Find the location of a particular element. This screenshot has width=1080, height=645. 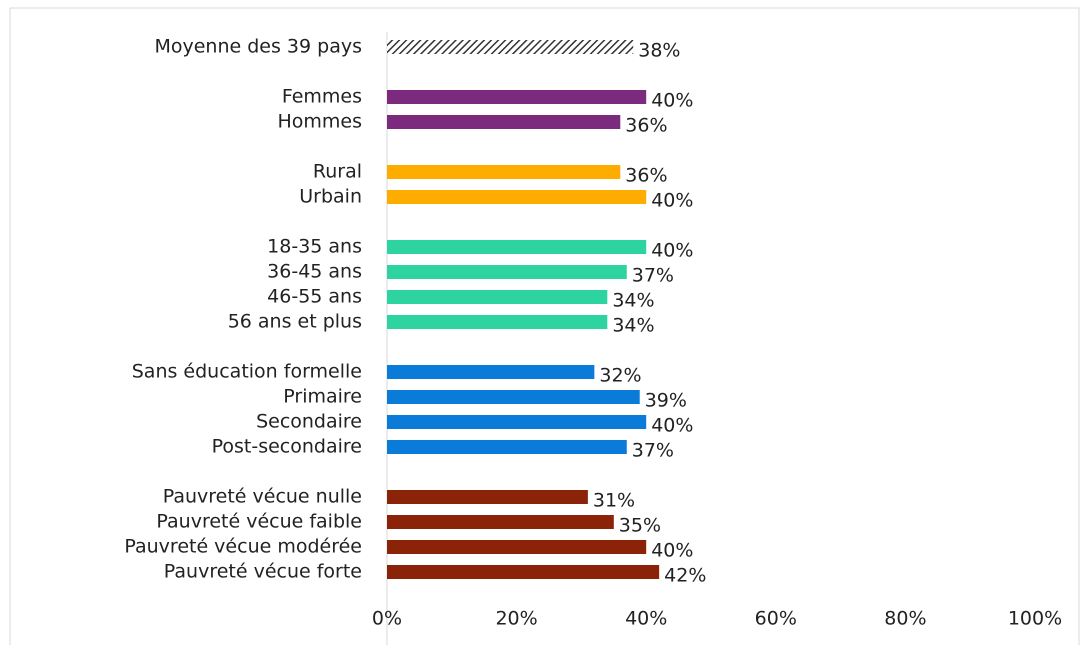

y-tick-label: 46-55 ans is located at coordinates (314, 297).